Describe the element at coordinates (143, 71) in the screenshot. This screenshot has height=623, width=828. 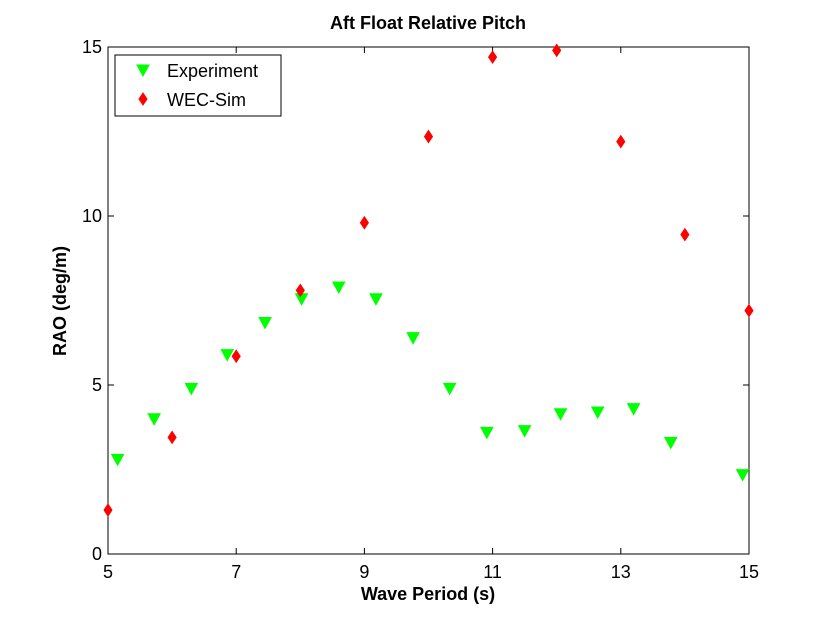
I see `legend-marker-experiment` at that location.